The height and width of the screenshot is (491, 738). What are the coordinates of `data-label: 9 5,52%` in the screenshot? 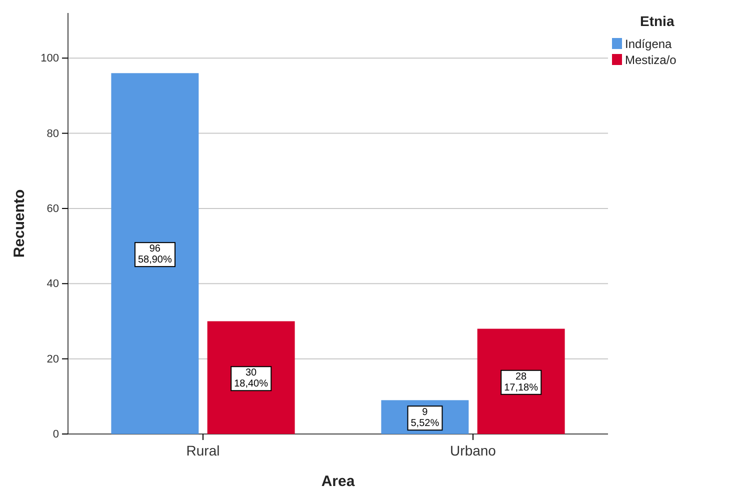 It's located at (425, 418).